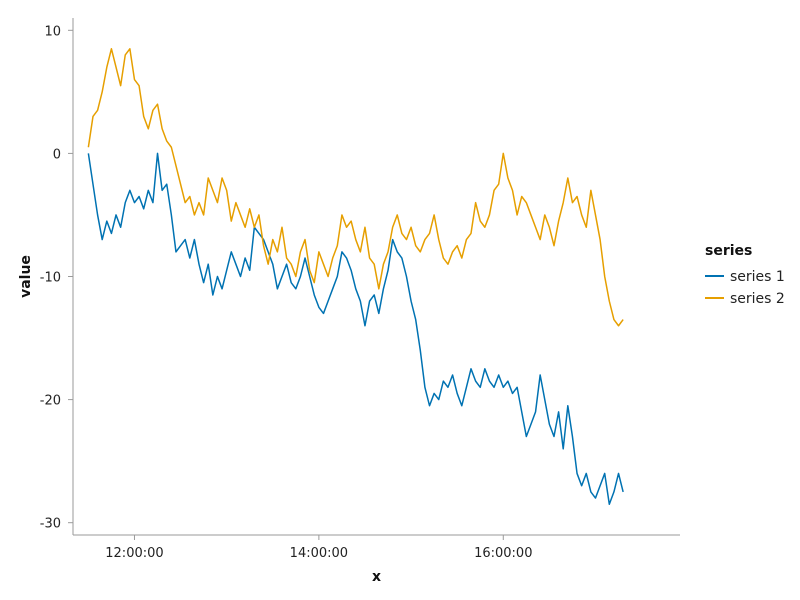 The image size is (800, 600). I want to click on x-tick-label: 16:00:00, so click(503, 553).